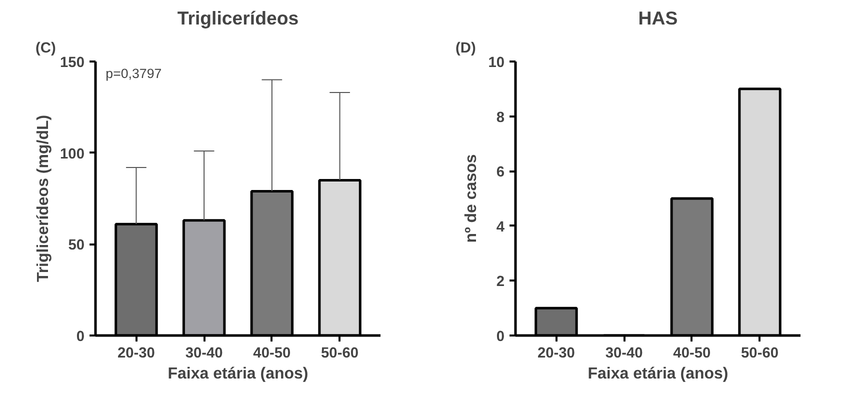 This screenshot has height=403, width=853. What do you see at coordinates (471, 198) in the screenshot?
I see `y-axis-title: nº de casos` at bounding box center [471, 198].